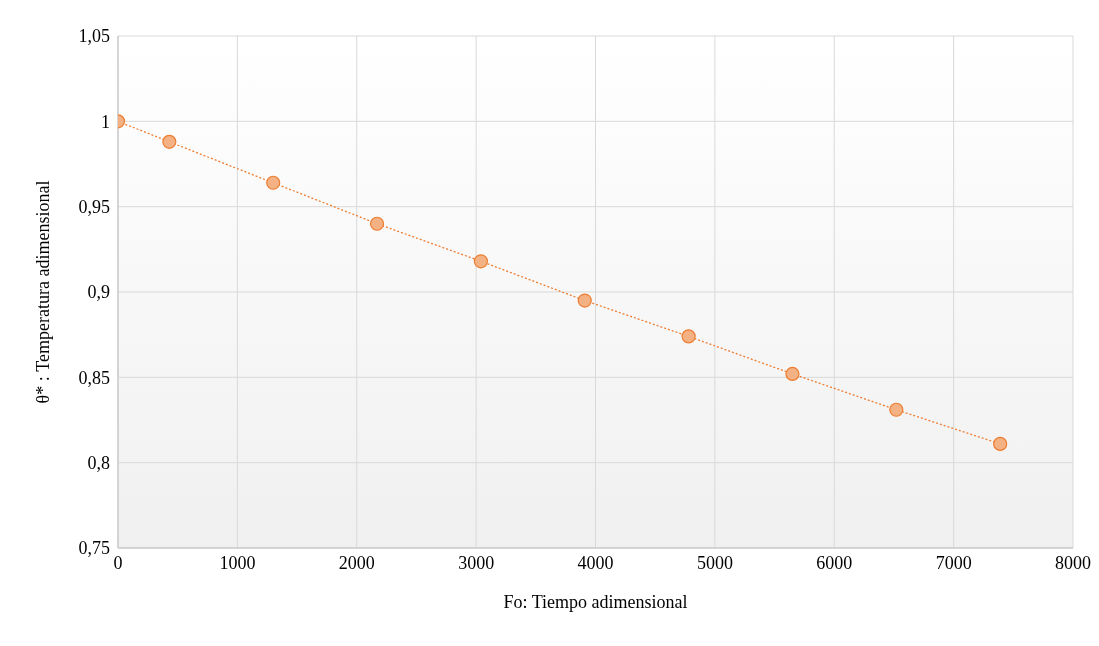  What do you see at coordinates (953, 562) in the screenshot?
I see `x-tick-label: 7000` at bounding box center [953, 562].